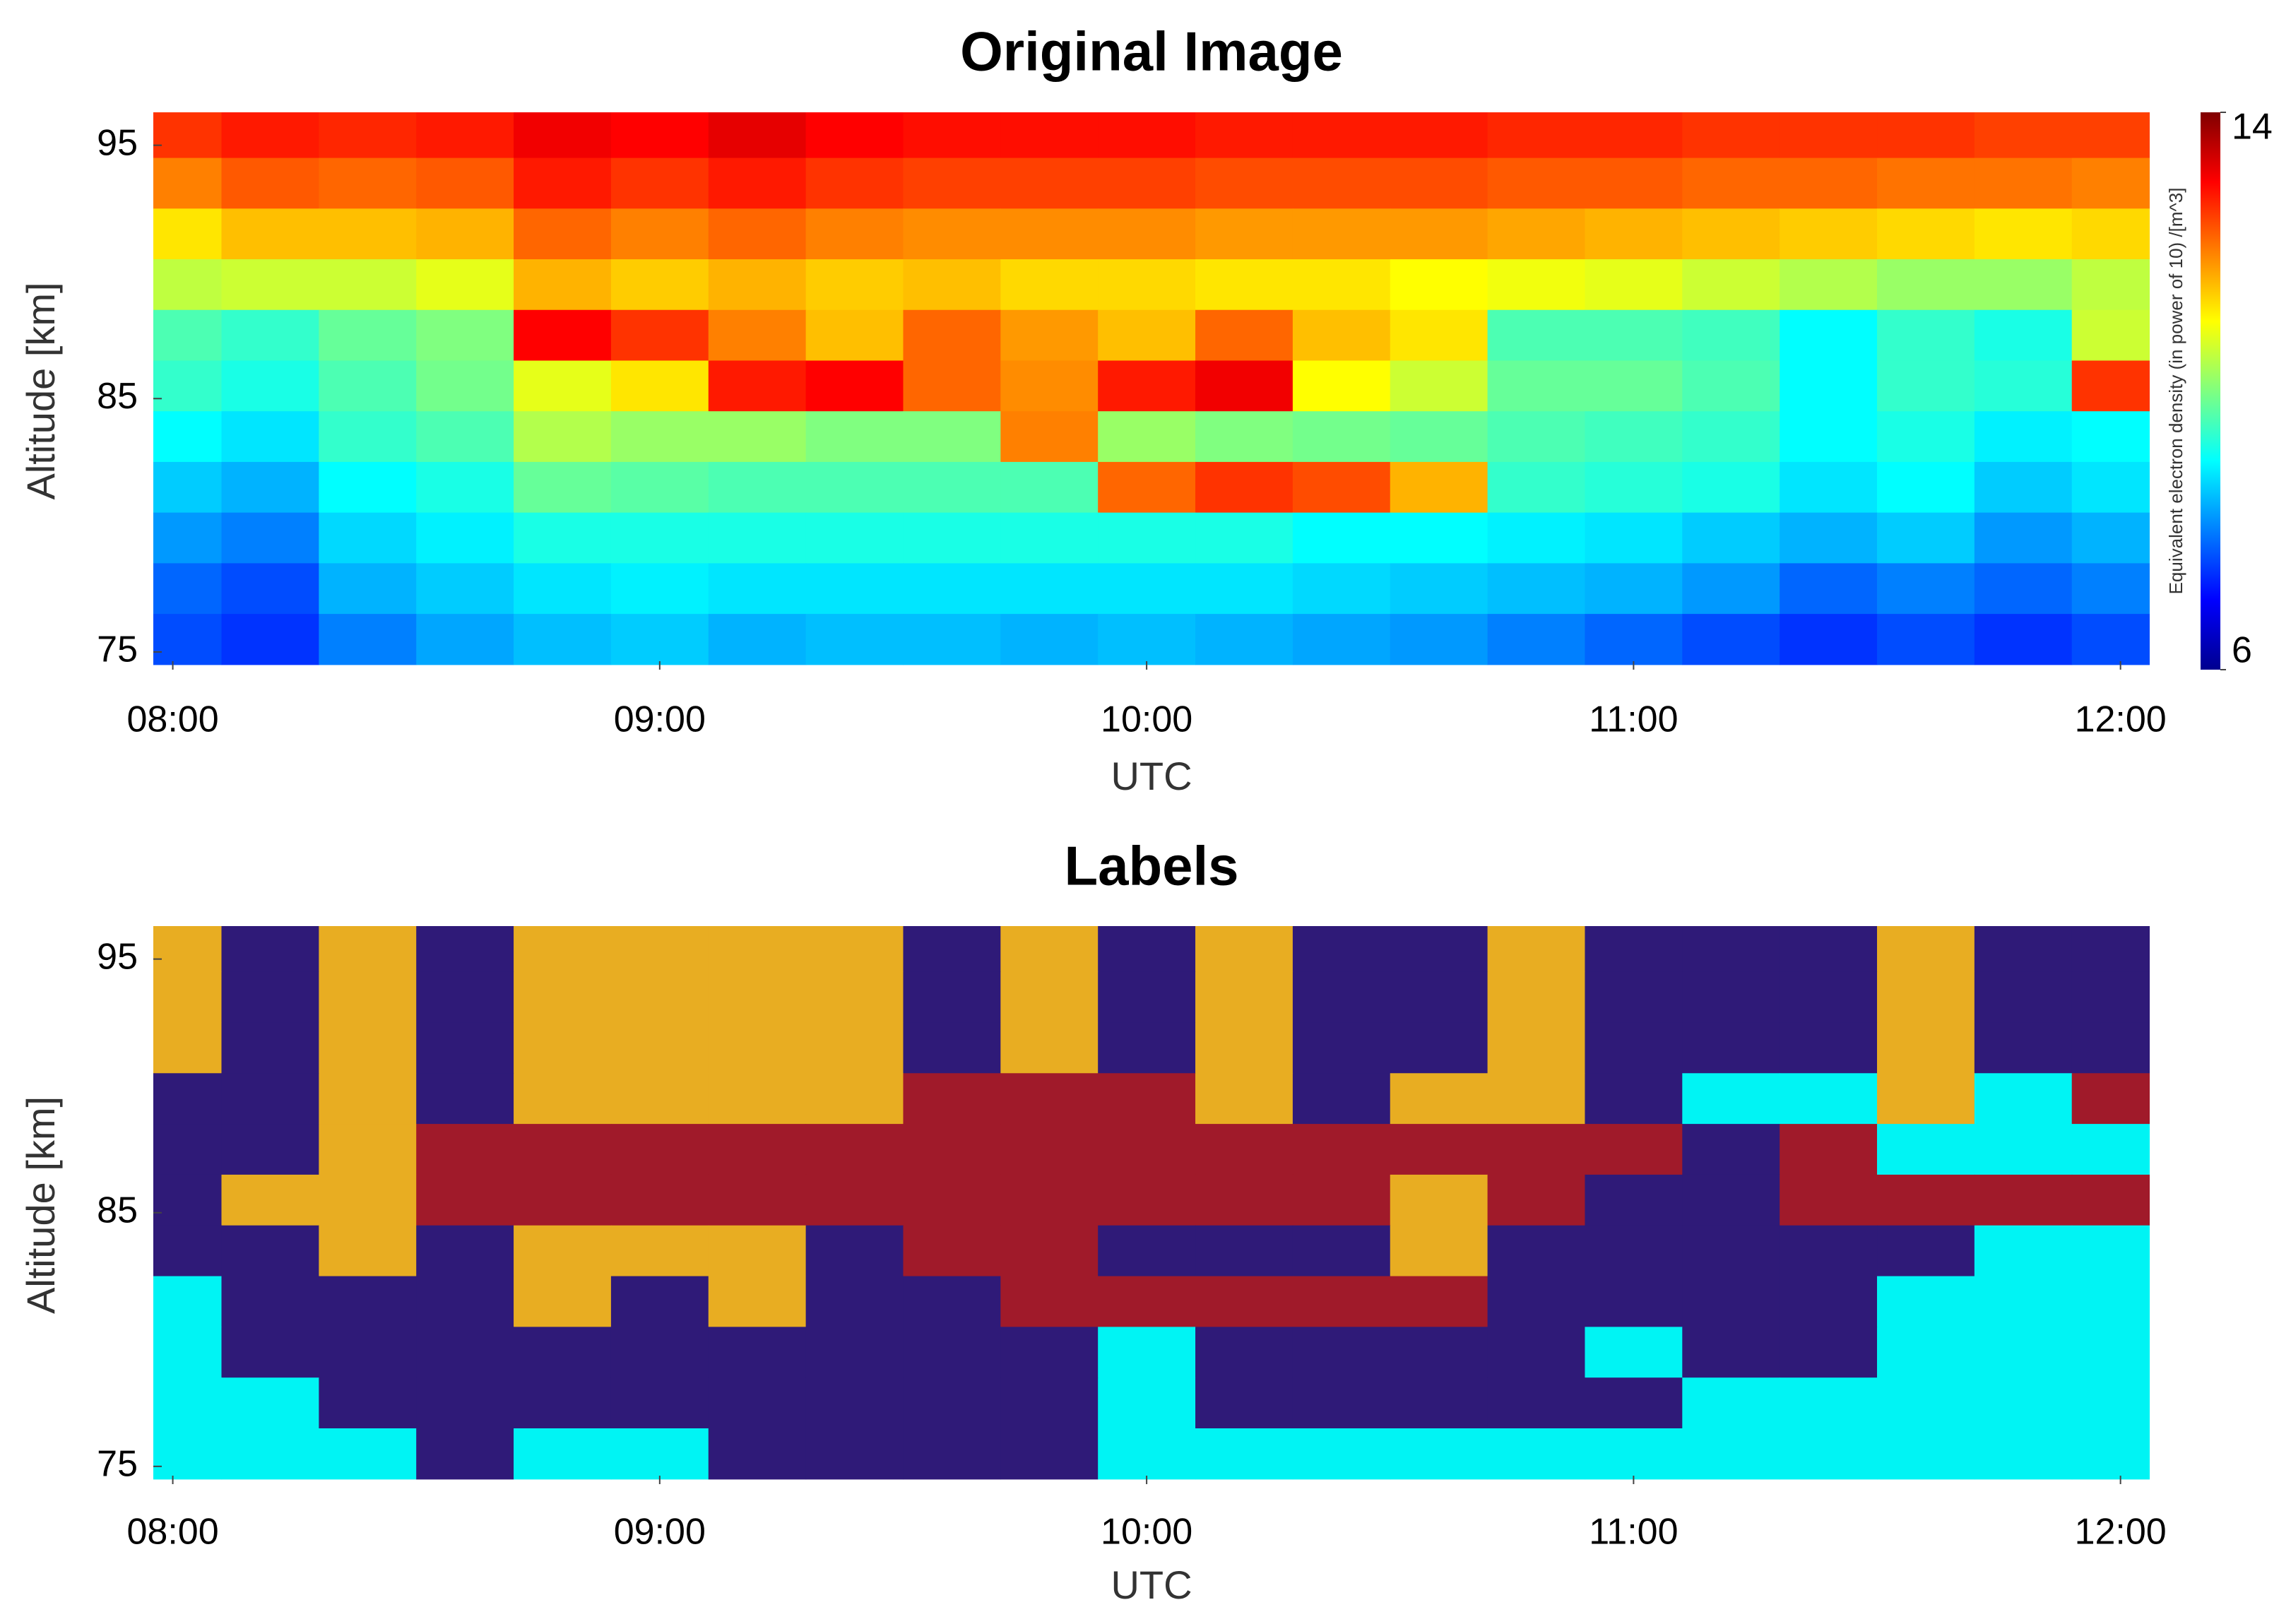  Describe the element at coordinates (1151, 51) in the screenshot. I see `chart-title: Original Image` at that location.